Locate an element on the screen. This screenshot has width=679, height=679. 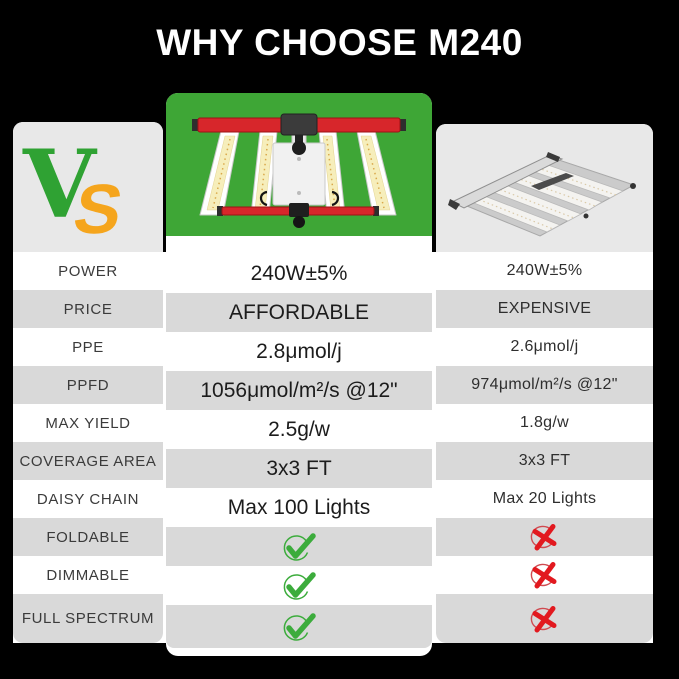
vs-badge: V S is located at coordinates (88, 187).